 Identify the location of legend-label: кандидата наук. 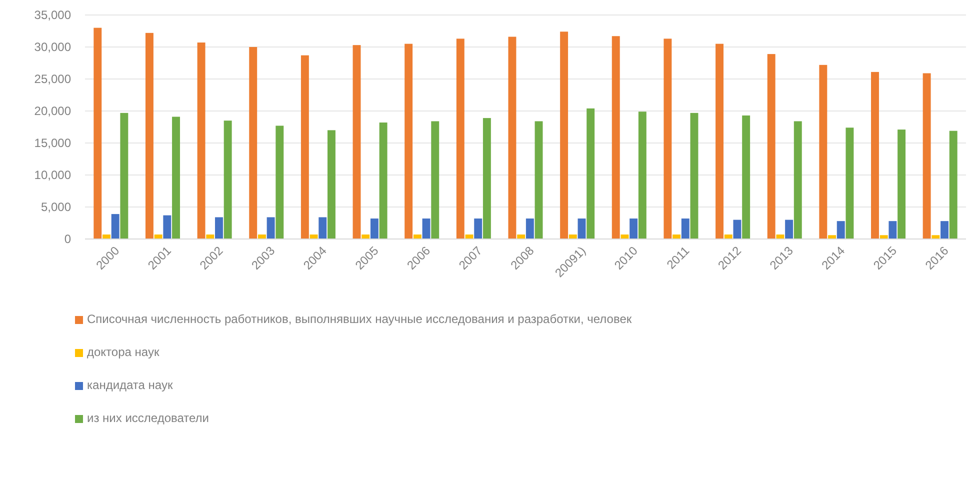
(130, 385).